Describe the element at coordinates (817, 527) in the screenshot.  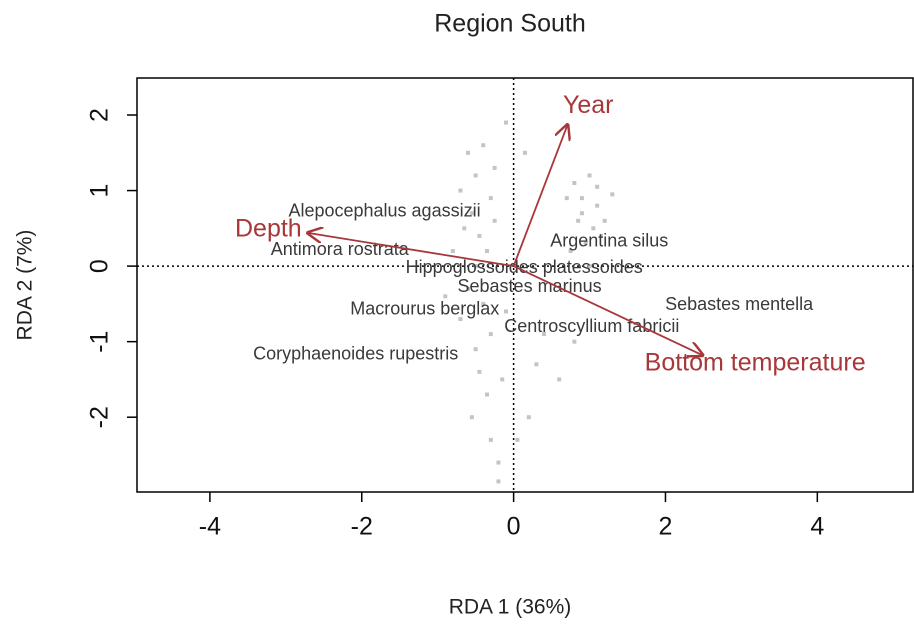
I see `x-tick-label: 4` at that location.